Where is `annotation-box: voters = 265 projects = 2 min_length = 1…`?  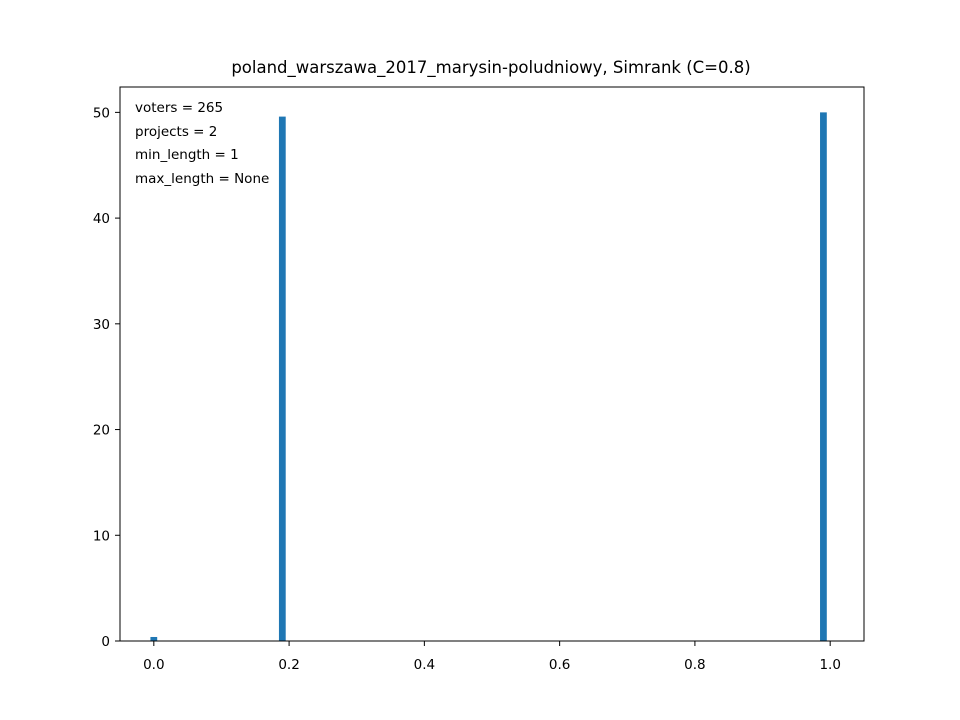
annotation-box: voters = 265 projects = 2 min_length = 1… is located at coordinates (202, 143).